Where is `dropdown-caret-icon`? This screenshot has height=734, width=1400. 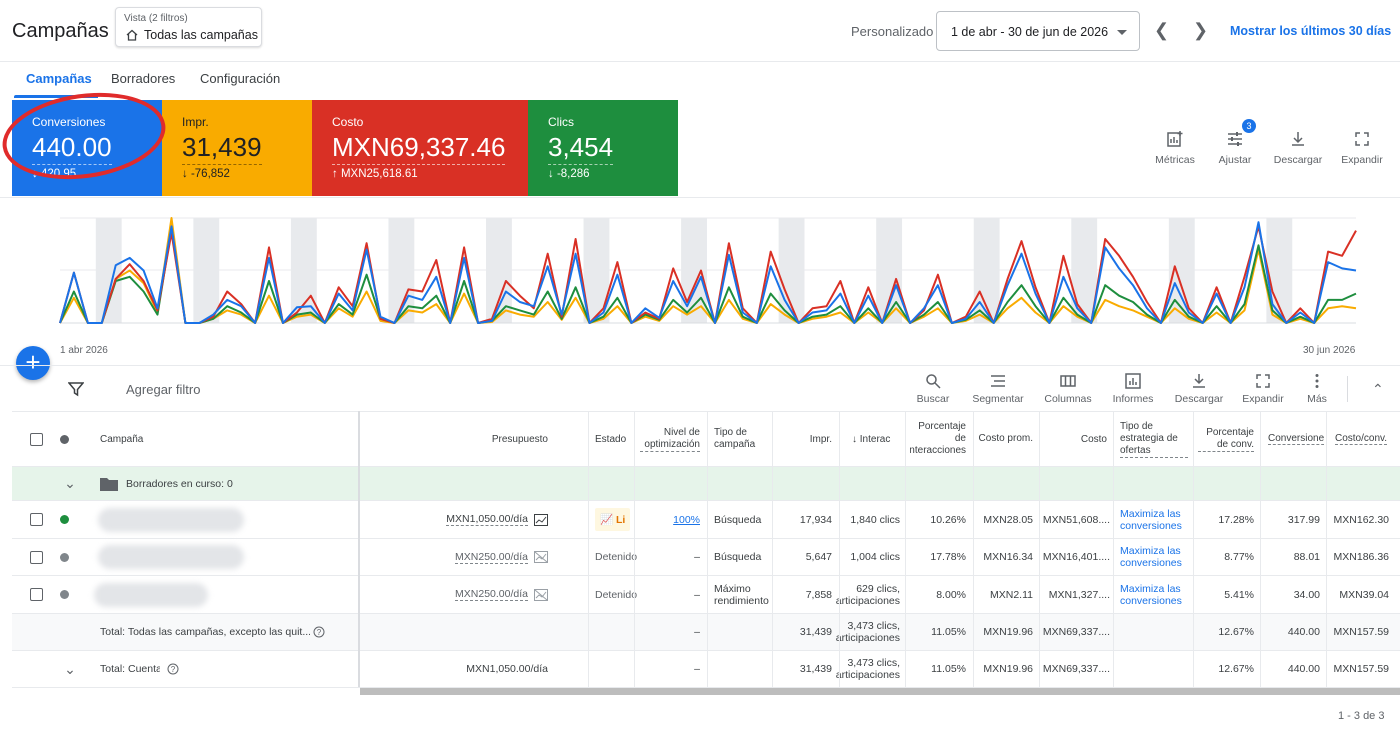
dropdown-caret-icon is located at coordinates (1122, 32).